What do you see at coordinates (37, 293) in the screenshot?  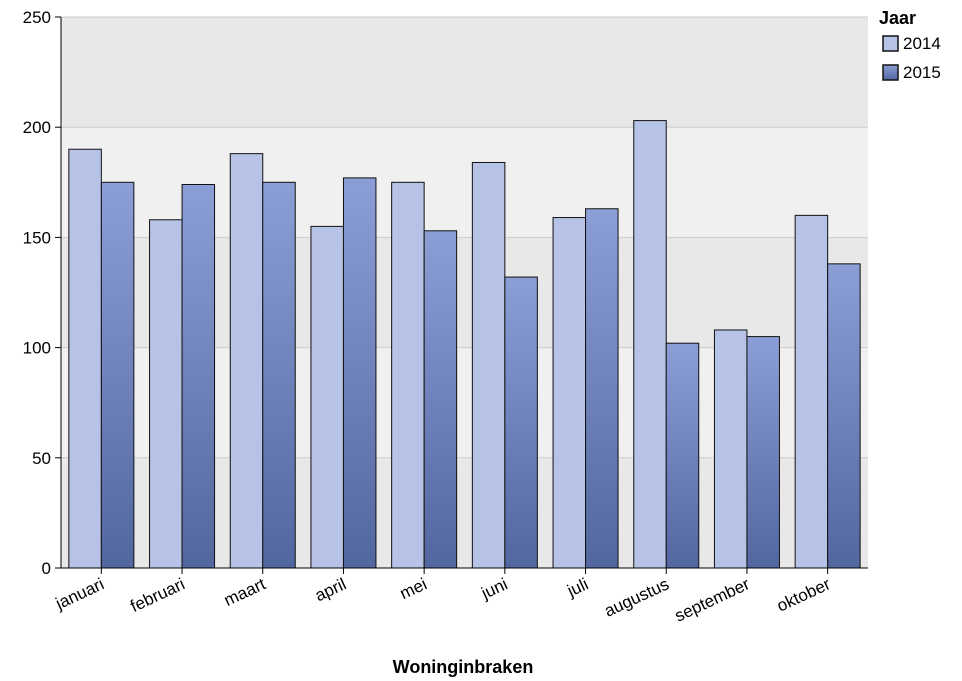 I see `y-tick-labels: 0 50 100 150 200 250` at bounding box center [37, 293].